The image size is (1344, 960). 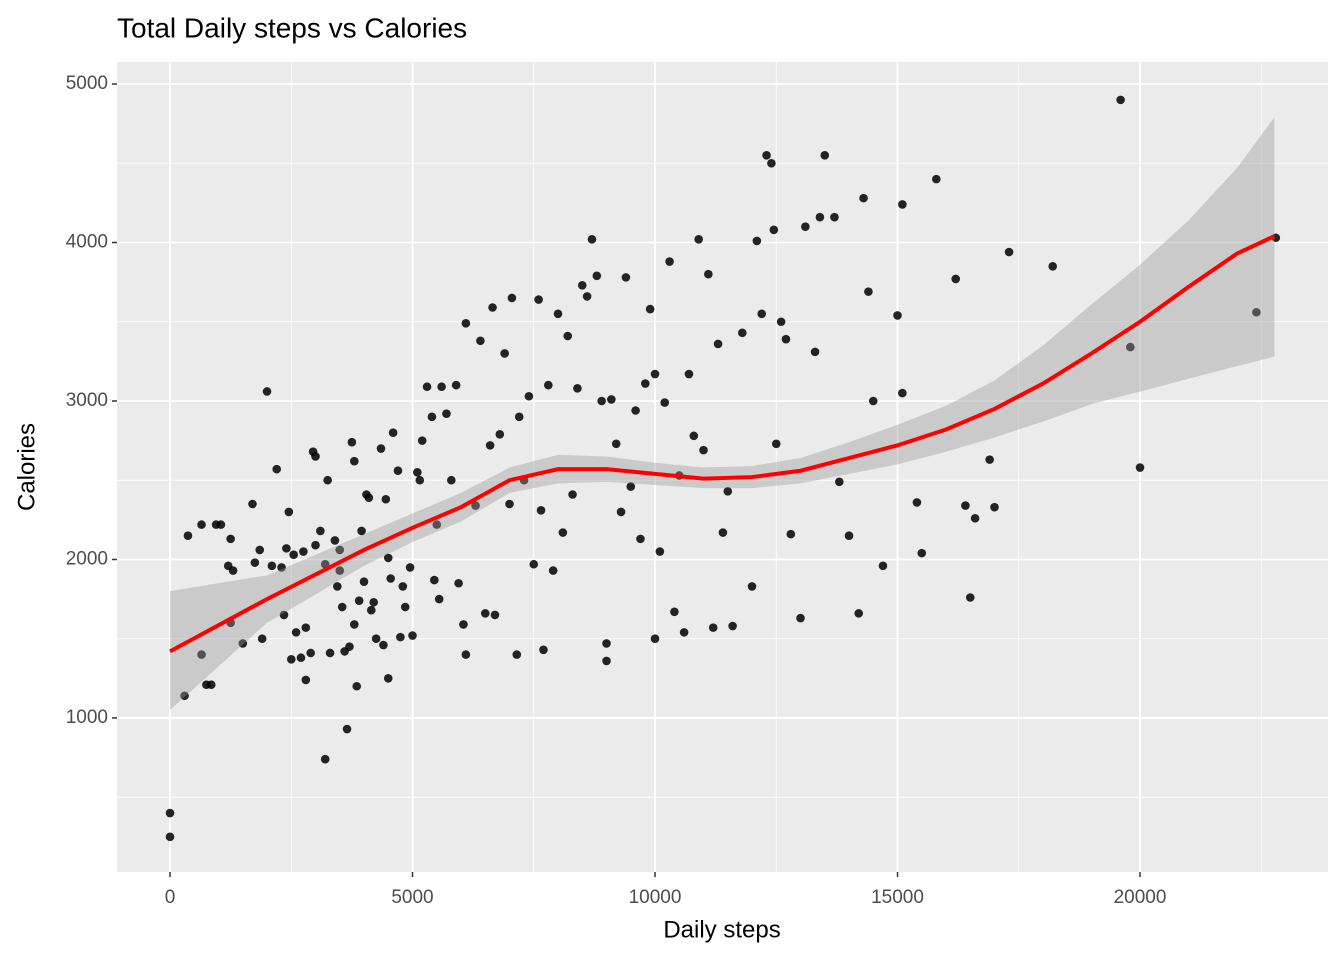 What do you see at coordinates (655, 897) in the screenshot?
I see `x-tick-label: 10000` at bounding box center [655, 897].